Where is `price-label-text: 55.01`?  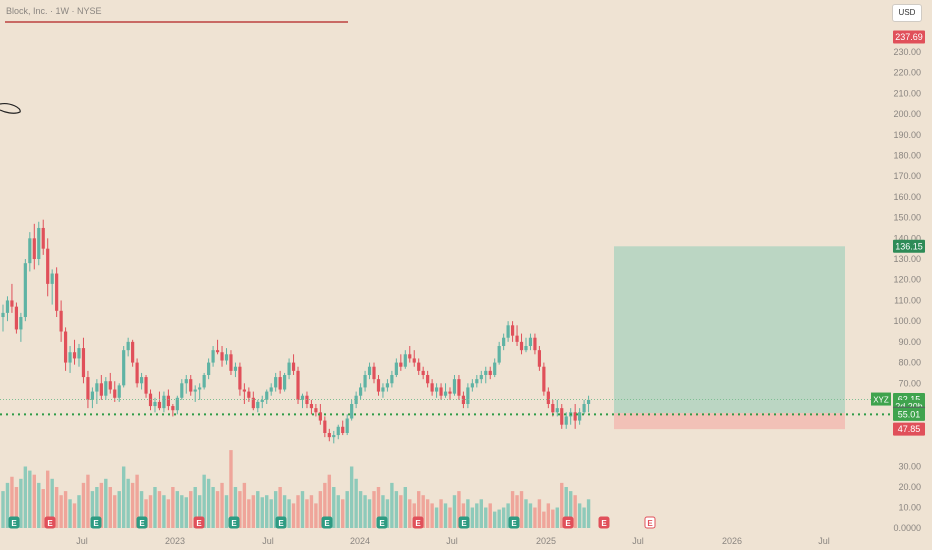
price-label-text: 55.01 is located at coordinates (909, 414).